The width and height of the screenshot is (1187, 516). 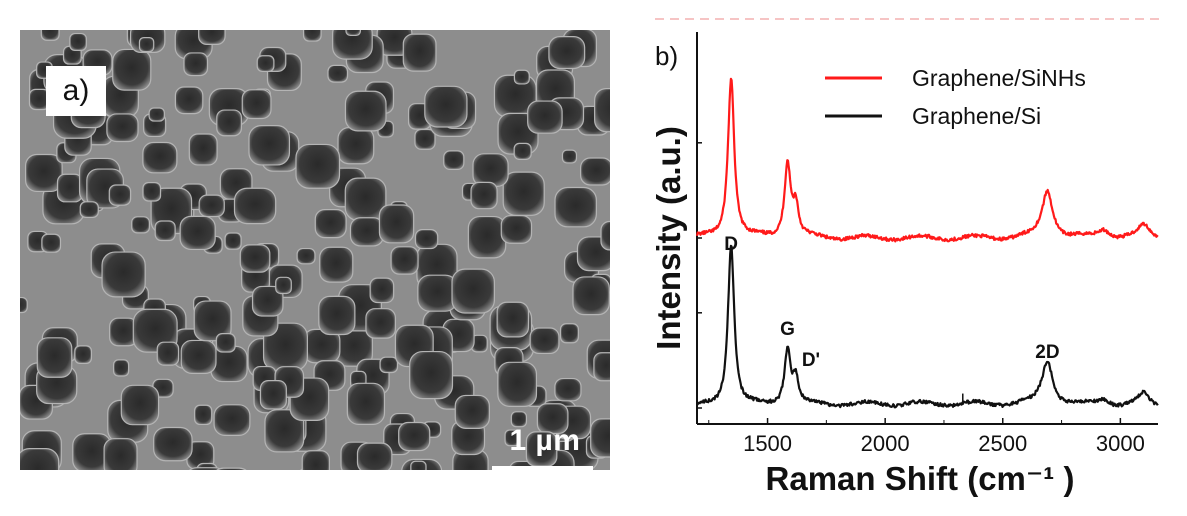 I want to click on x-tick-label: 2500, so click(x=1002, y=443).